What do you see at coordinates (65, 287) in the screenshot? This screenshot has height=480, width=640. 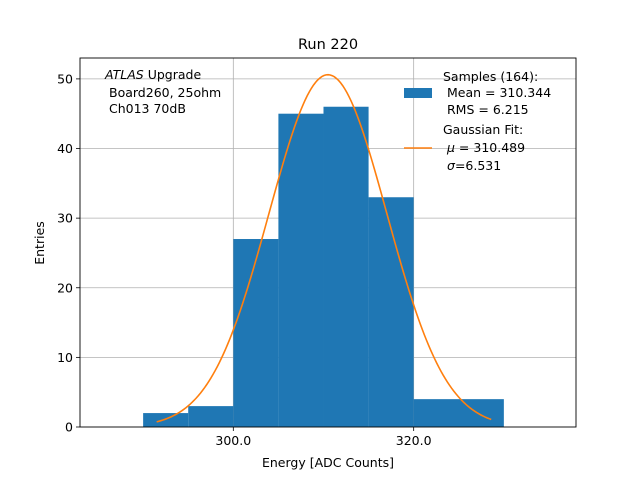 I see `y-tick-label-2: 20` at bounding box center [65, 287].